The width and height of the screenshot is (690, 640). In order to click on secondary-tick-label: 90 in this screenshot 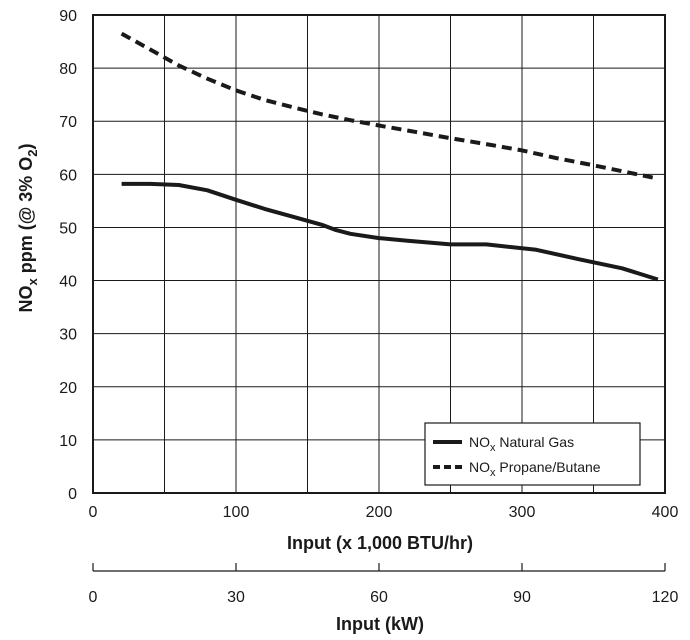, I will do `click(522, 597)`.